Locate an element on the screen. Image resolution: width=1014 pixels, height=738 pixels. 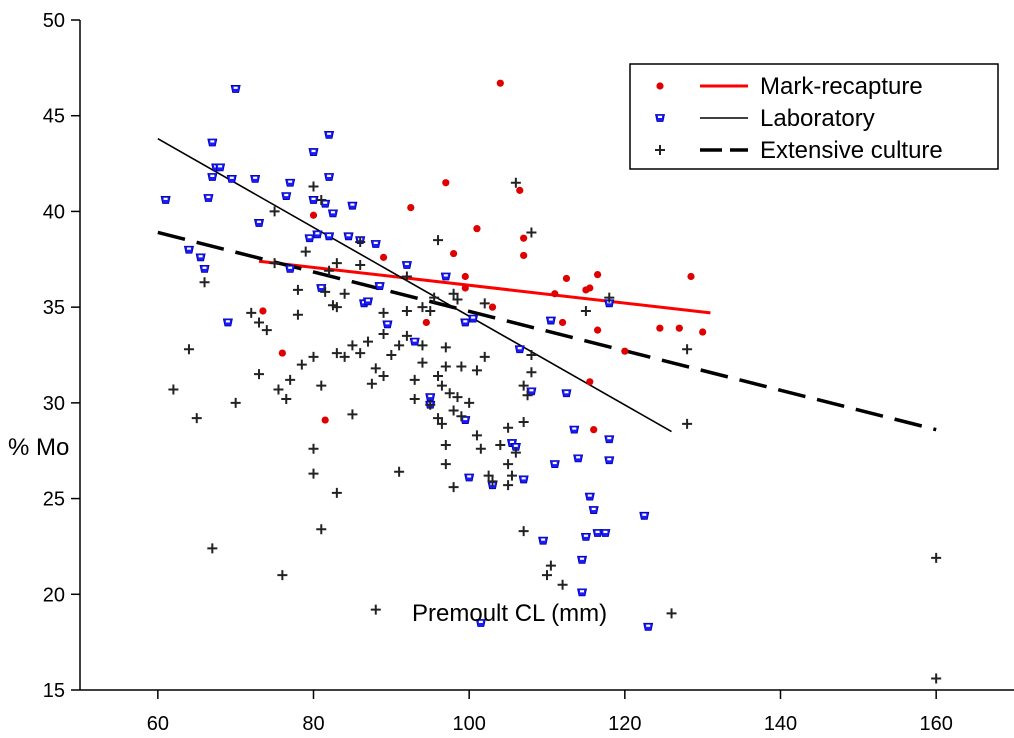
legend-label: Laboratory is located at coordinates (817, 118).